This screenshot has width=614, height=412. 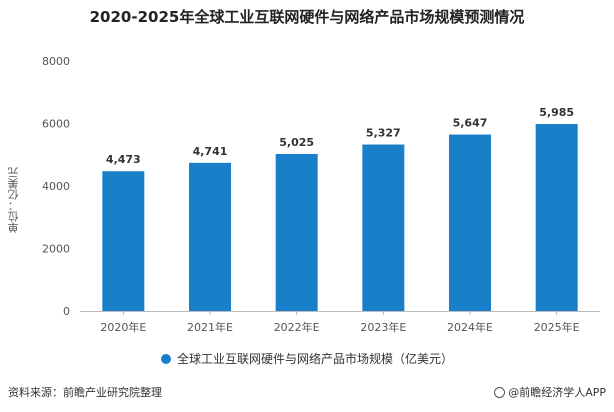 I want to click on y-tick-label: 2000, so click(x=56, y=249).